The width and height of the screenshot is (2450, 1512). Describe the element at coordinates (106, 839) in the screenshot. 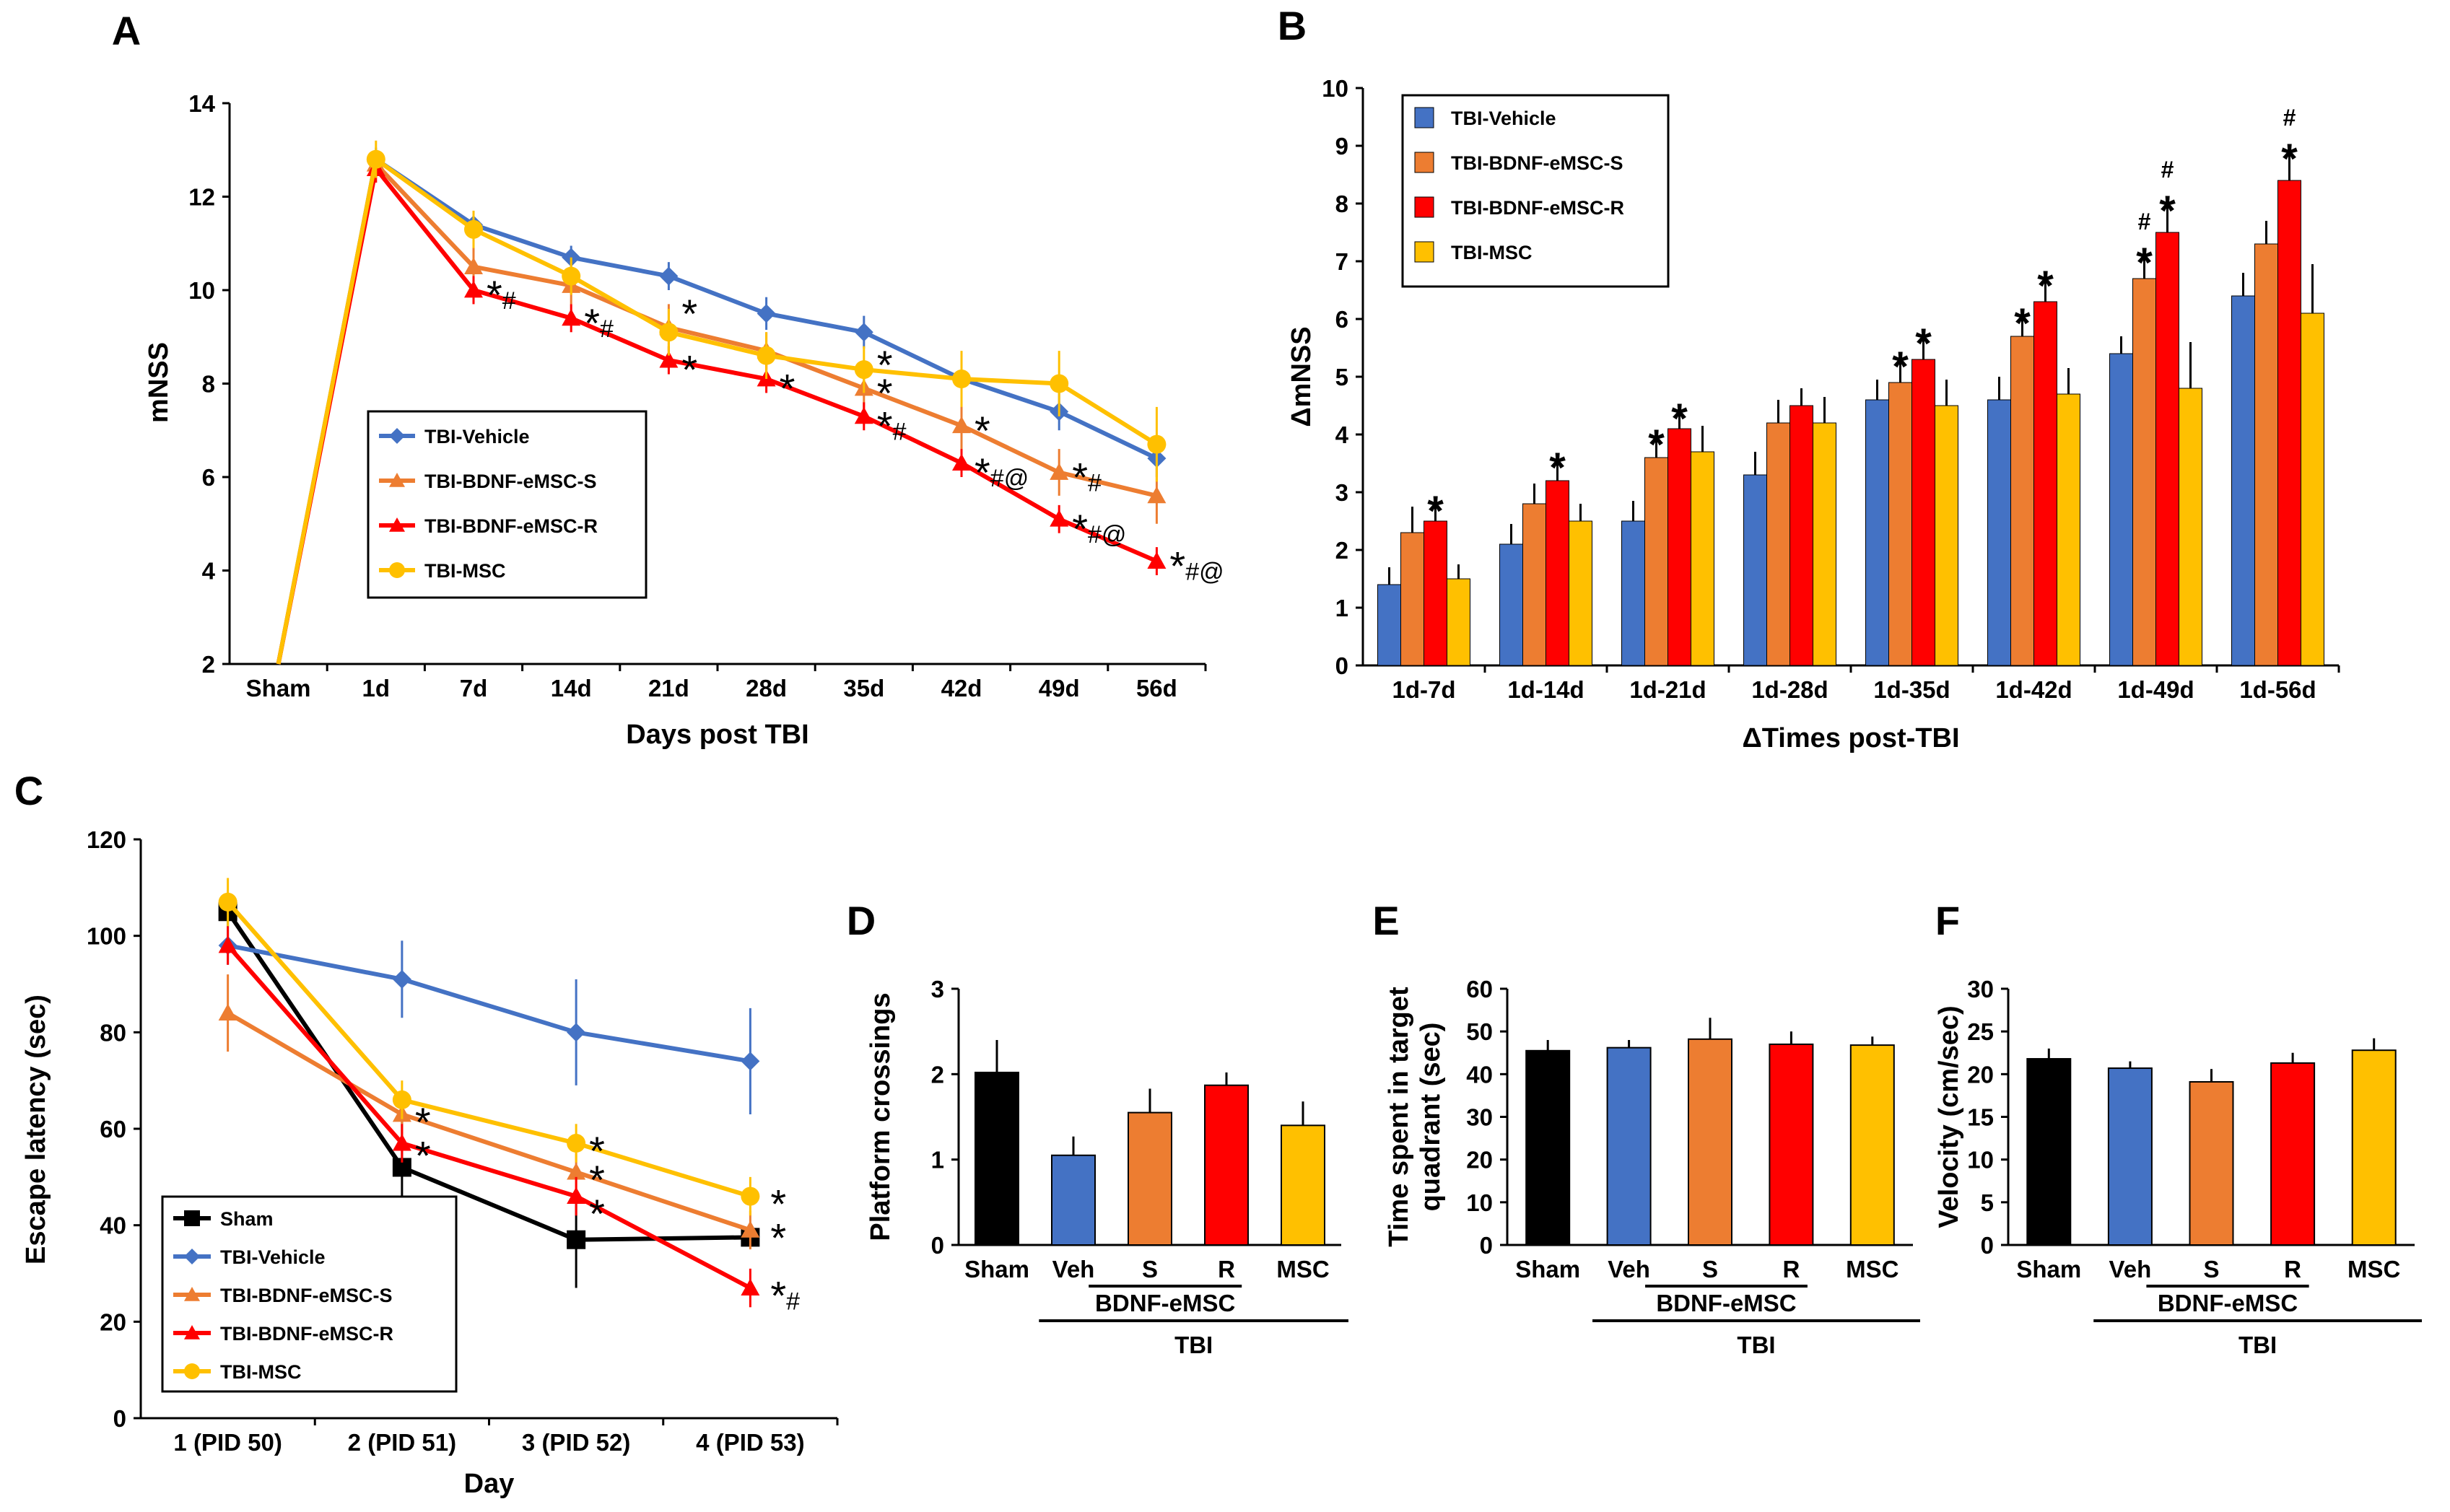

I see `y-tick-label: 120` at that location.